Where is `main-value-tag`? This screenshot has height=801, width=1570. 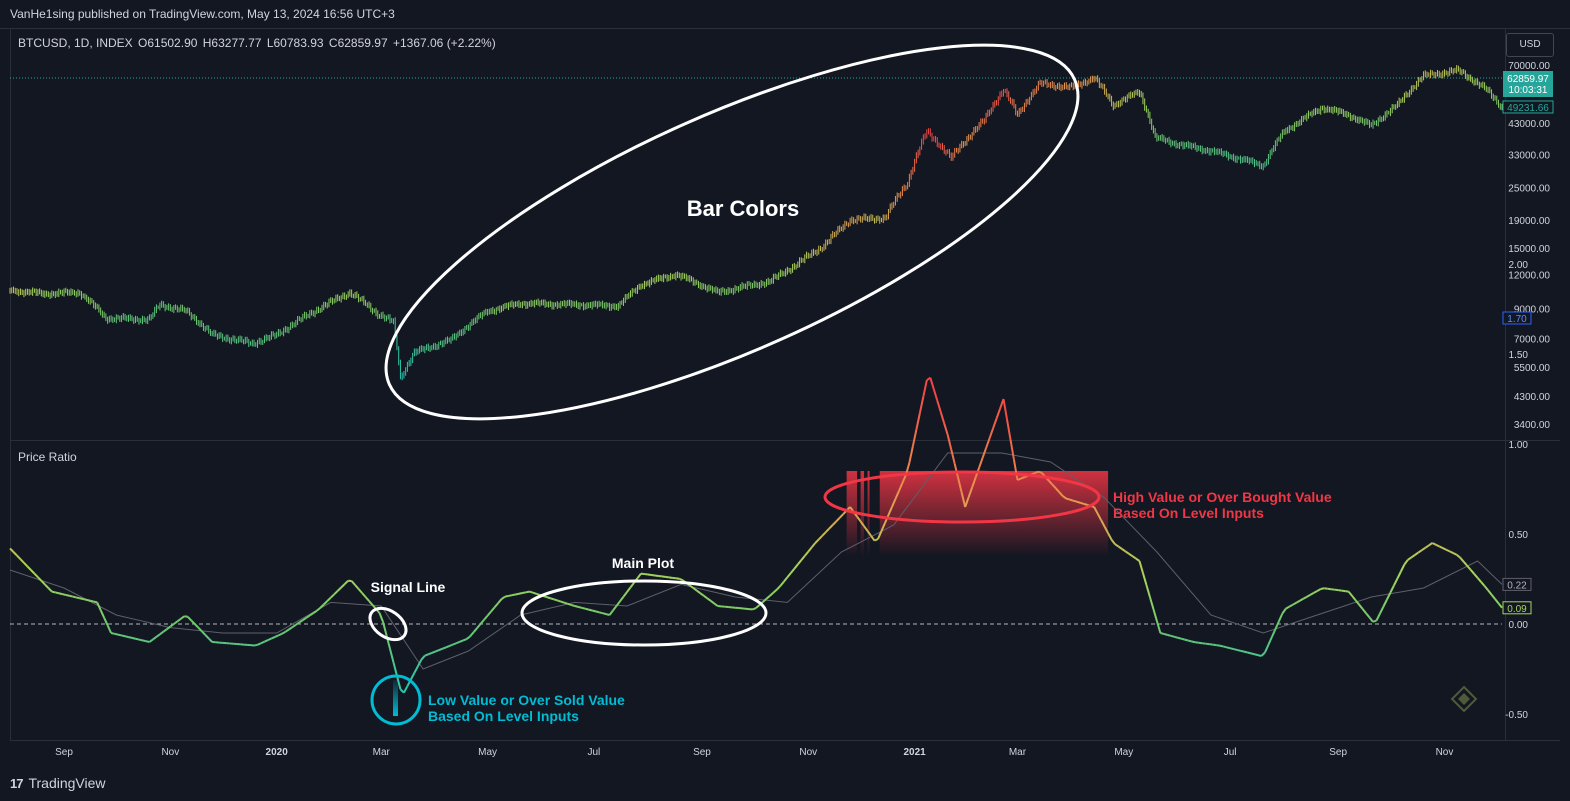
main-value-tag is located at coordinates (1517, 608).